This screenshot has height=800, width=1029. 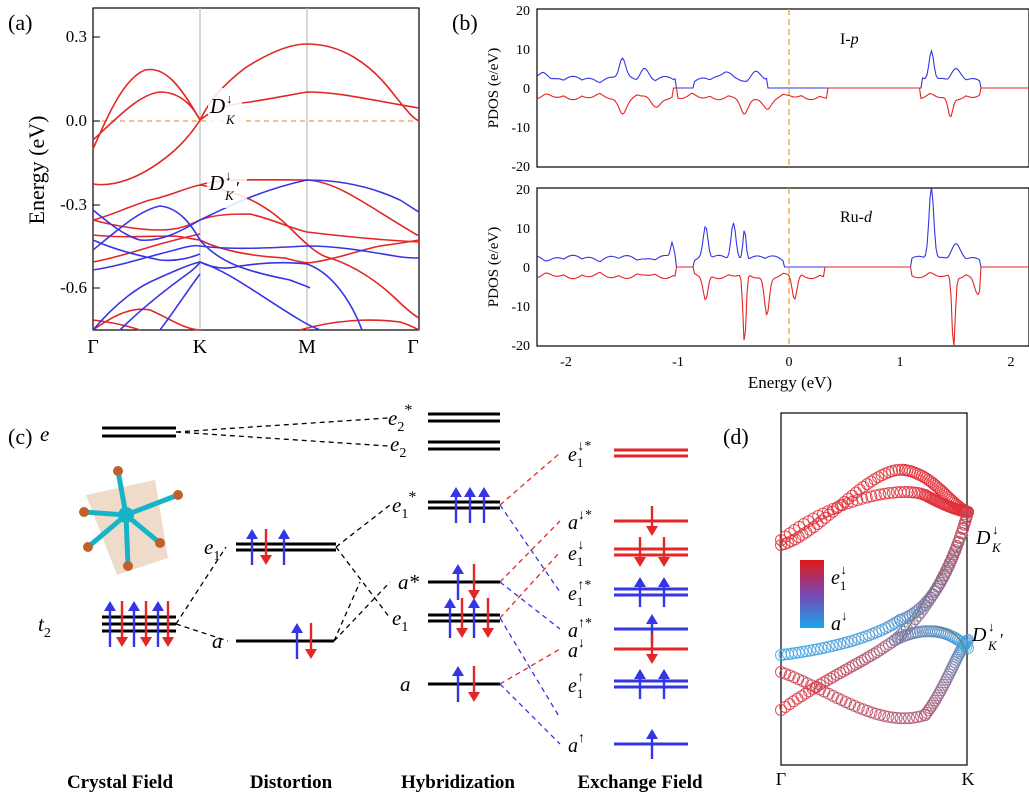 I want to click on exchange-level-label: a↑*, so click(x=580, y=629).